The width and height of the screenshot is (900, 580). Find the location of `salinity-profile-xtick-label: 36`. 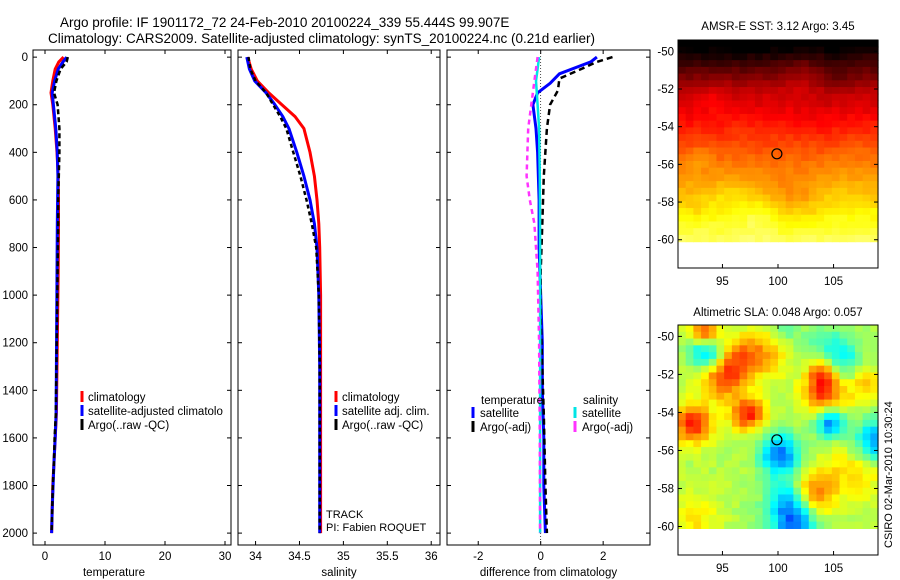

salinity-profile-xtick-label: 36 is located at coordinates (431, 557).